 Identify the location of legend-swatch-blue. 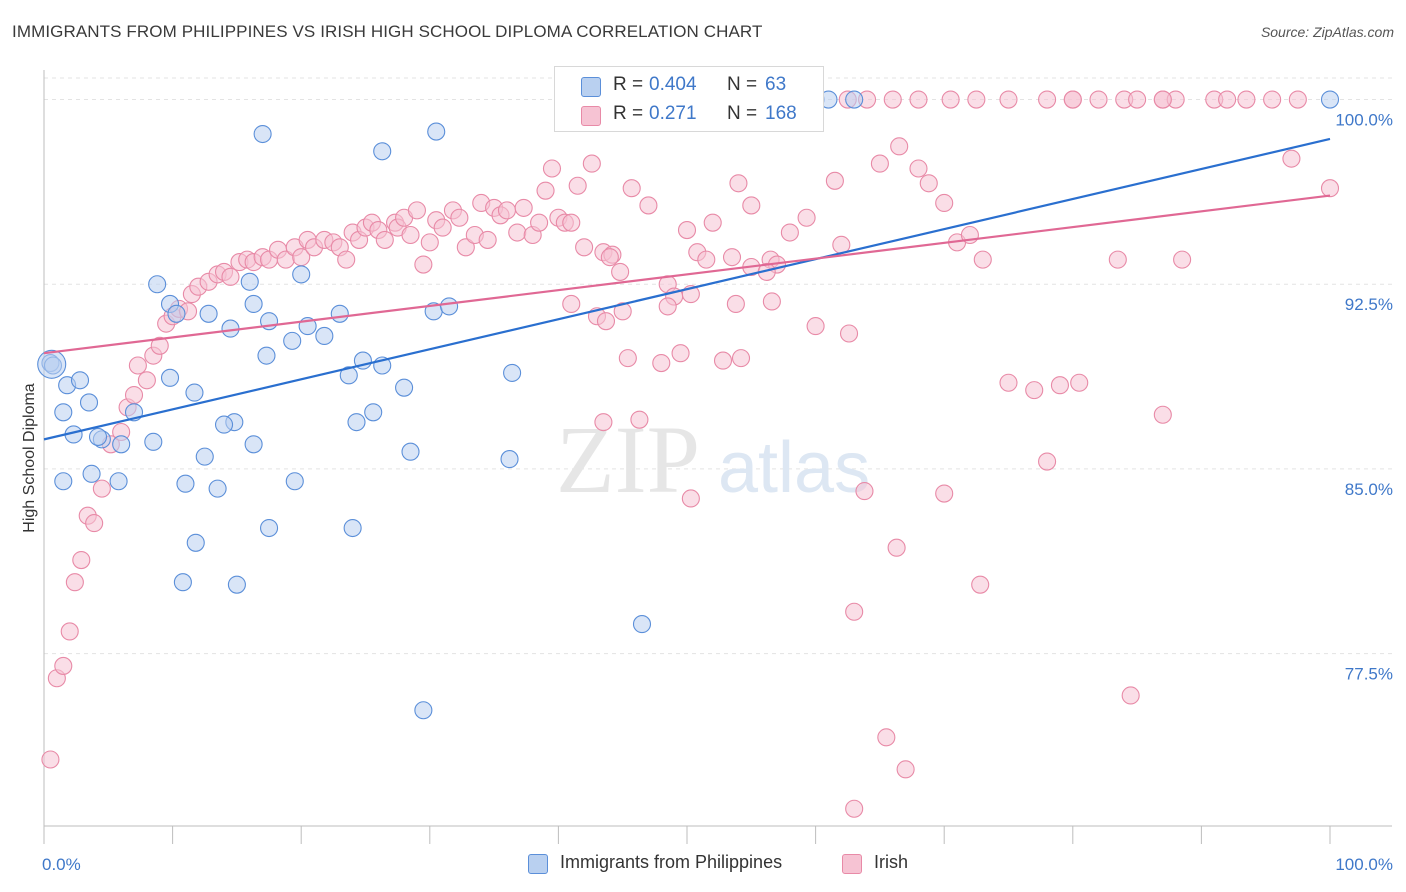
(591, 87).